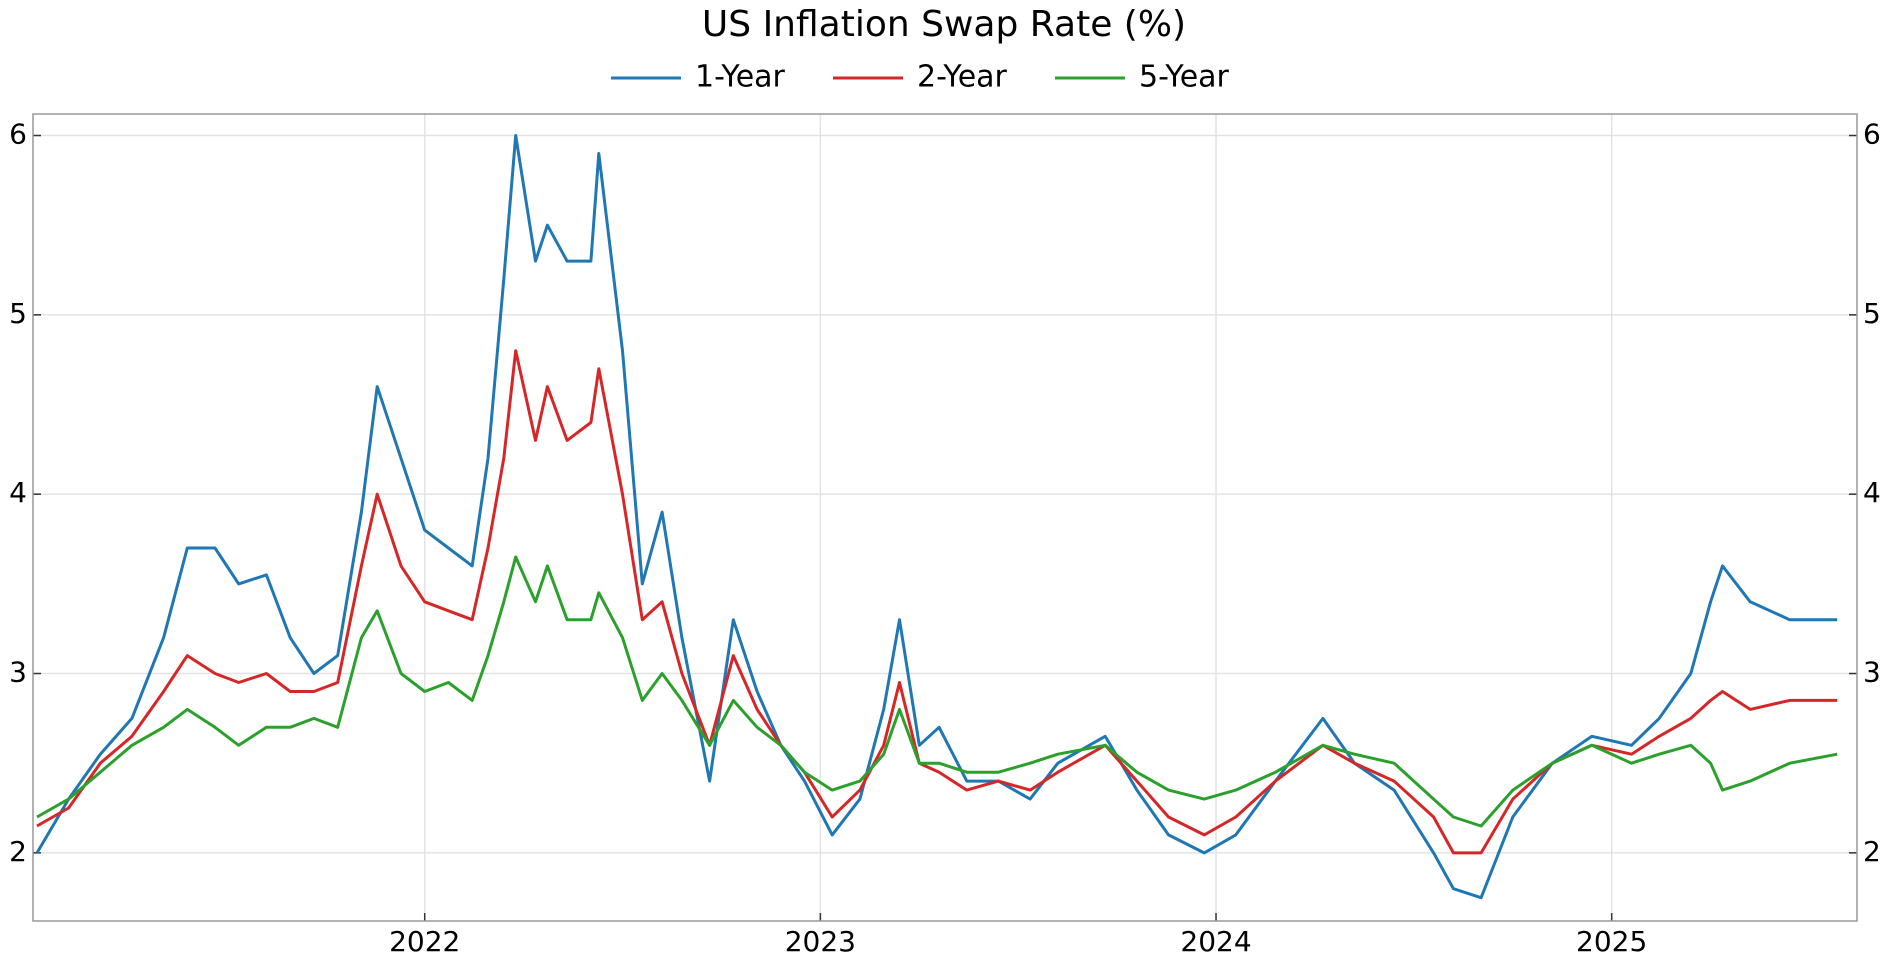  Describe the element at coordinates (1611, 941) in the screenshot. I see `x-tick-label: 2025` at that location.